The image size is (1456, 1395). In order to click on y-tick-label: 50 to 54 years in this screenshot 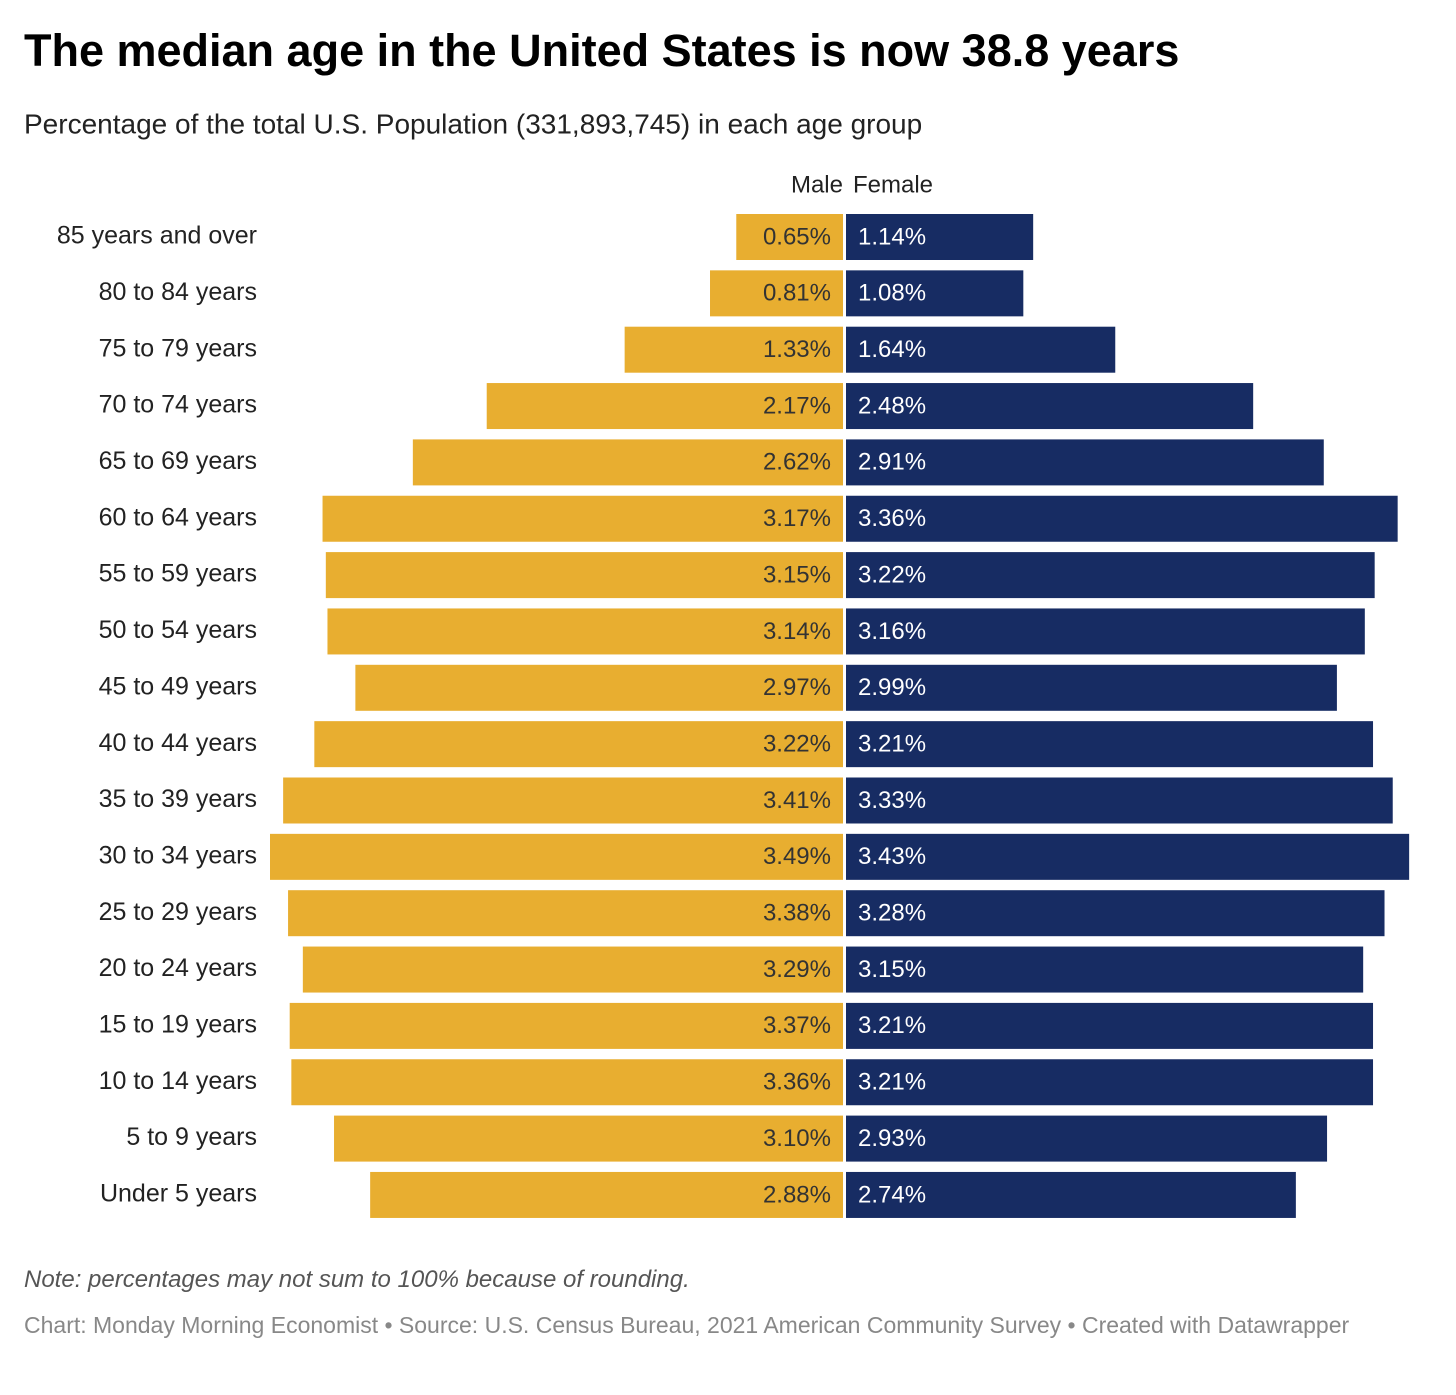, I will do `click(178, 630)`.